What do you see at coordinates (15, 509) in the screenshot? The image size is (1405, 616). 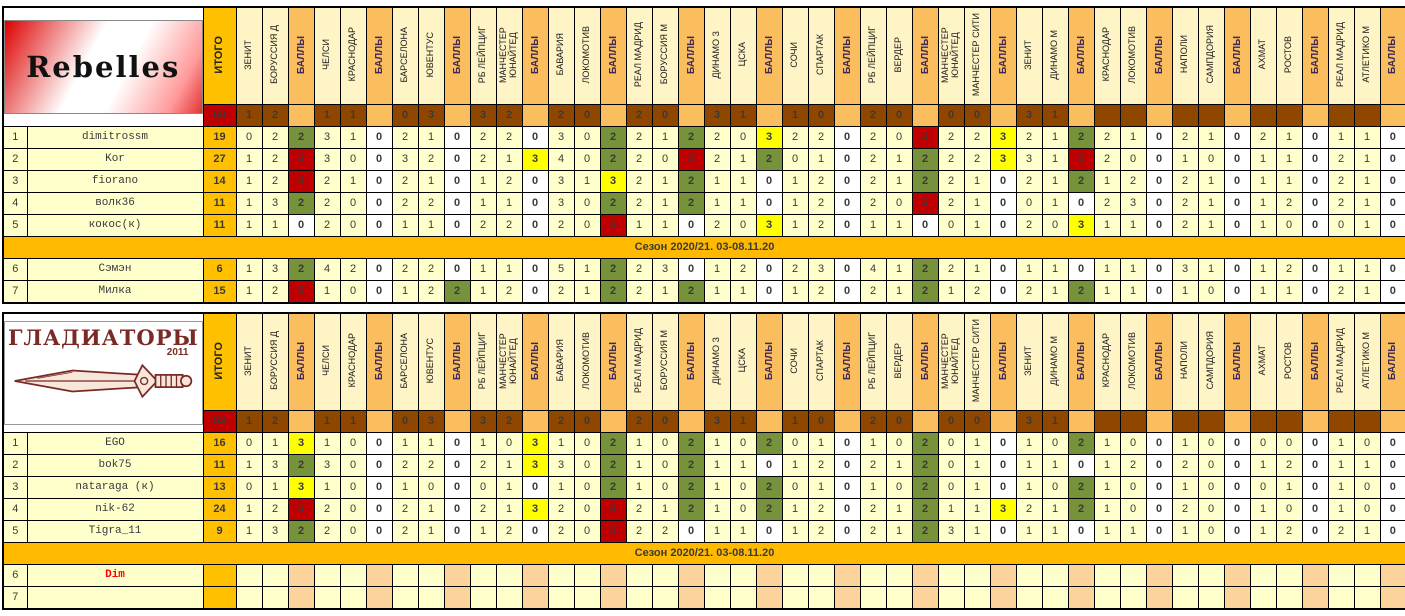 I see `row-num-cell: 4` at bounding box center [15, 509].